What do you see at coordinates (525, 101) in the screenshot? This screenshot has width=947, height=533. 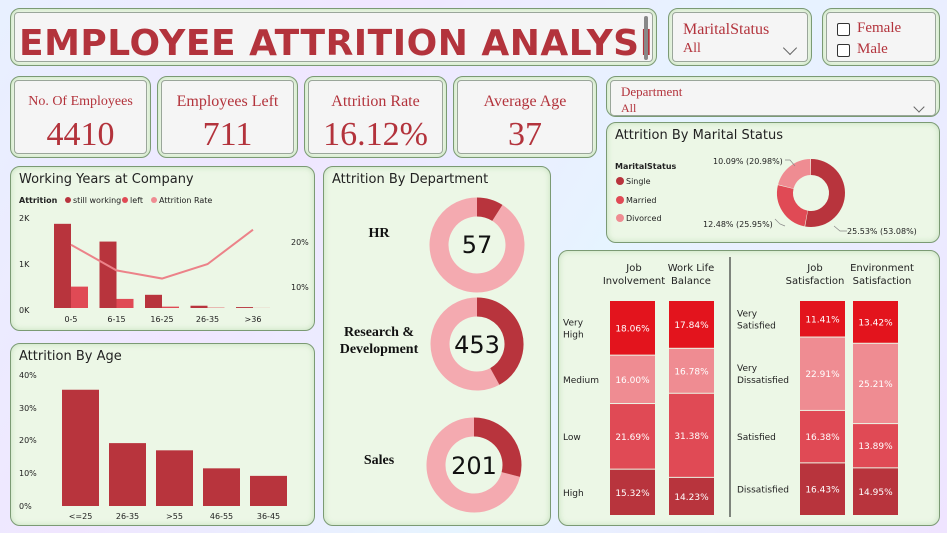 I see `kpi-label: Average Age` at bounding box center [525, 101].